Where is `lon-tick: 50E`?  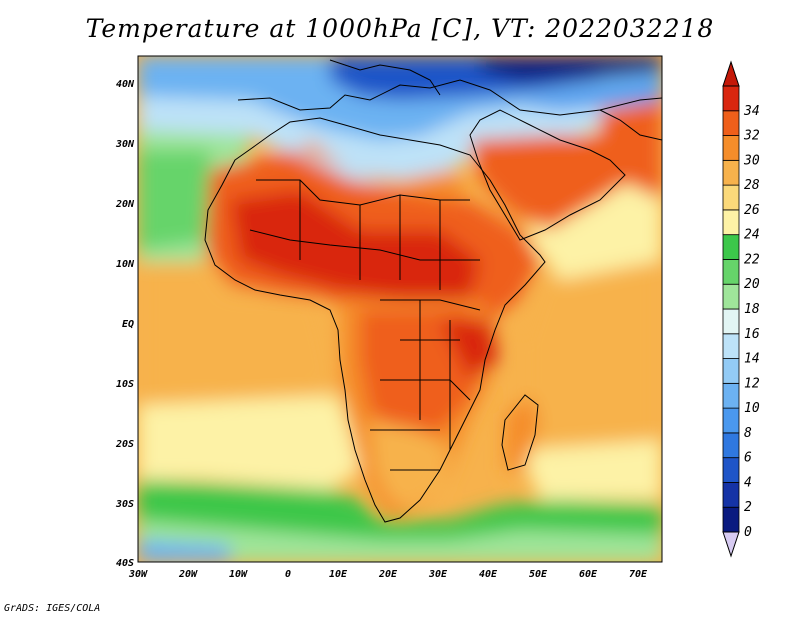 lon-tick: 50E is located at coordinates (538, 574).